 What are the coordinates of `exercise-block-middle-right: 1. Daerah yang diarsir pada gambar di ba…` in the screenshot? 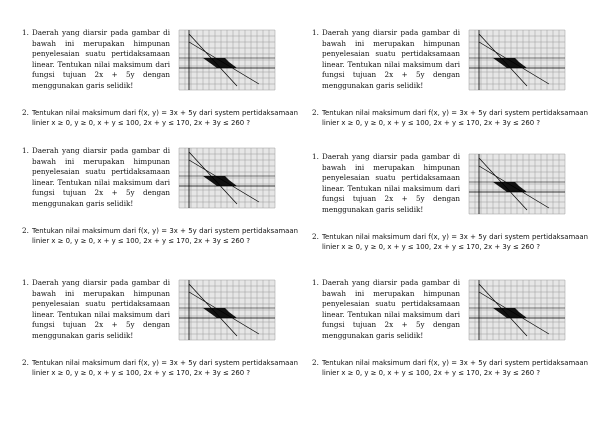 It's located at (451, 217).